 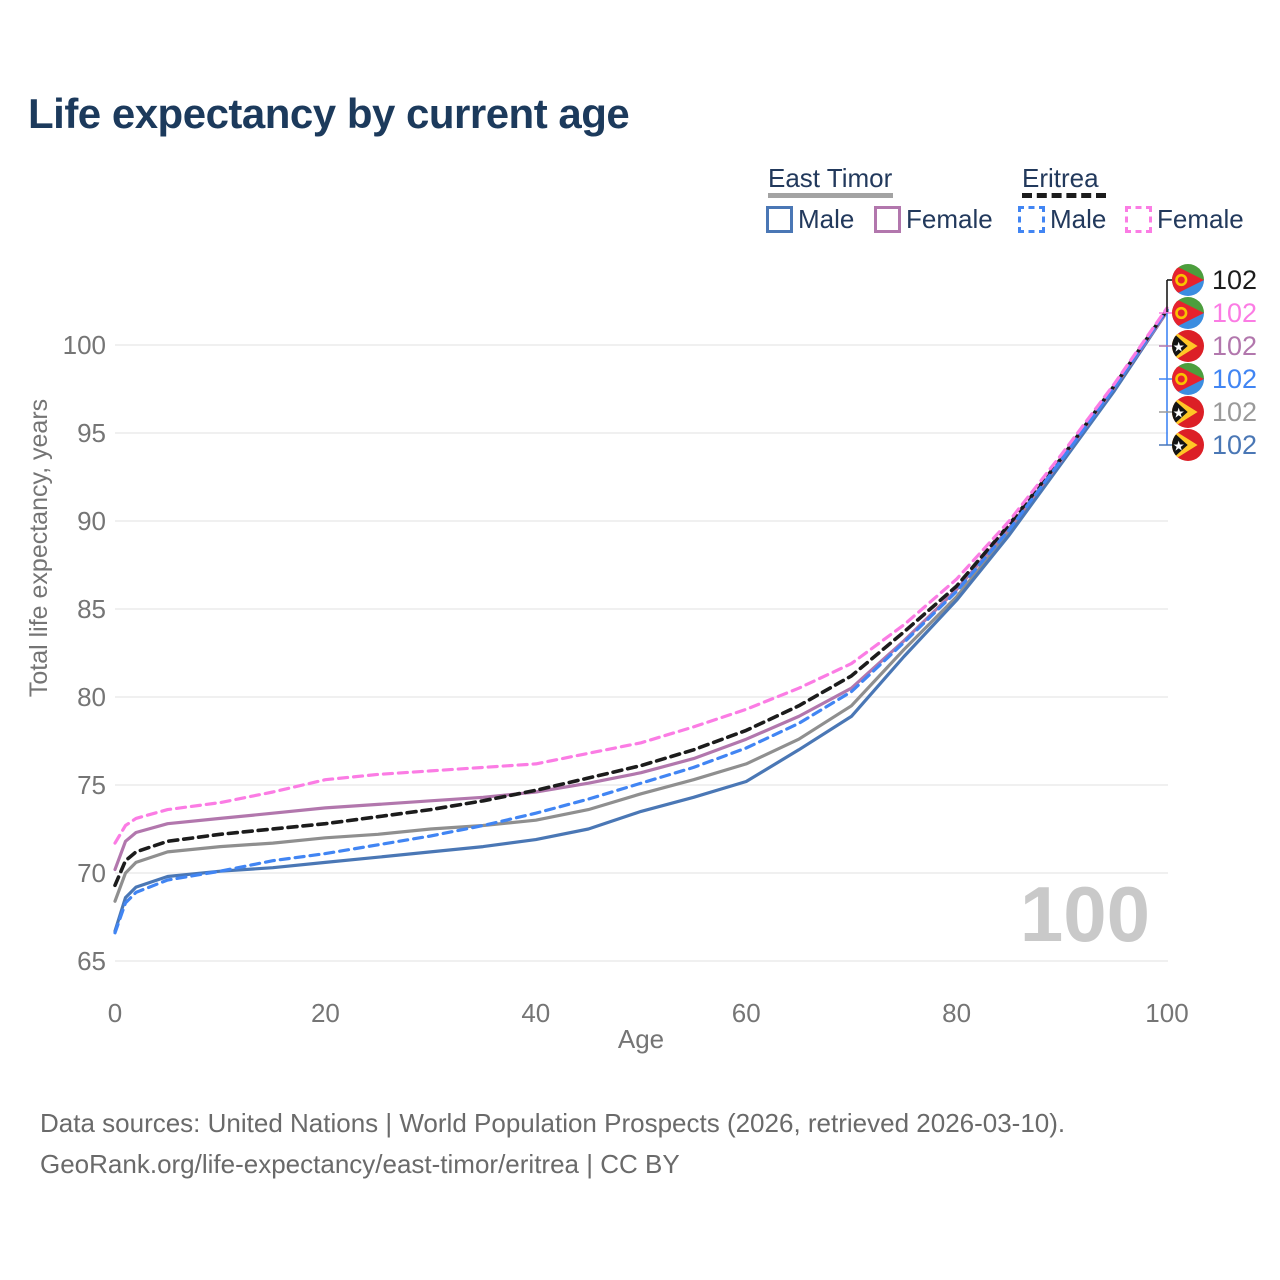 I want to click on y-tick-label: 90, so click(x=91, y=521).